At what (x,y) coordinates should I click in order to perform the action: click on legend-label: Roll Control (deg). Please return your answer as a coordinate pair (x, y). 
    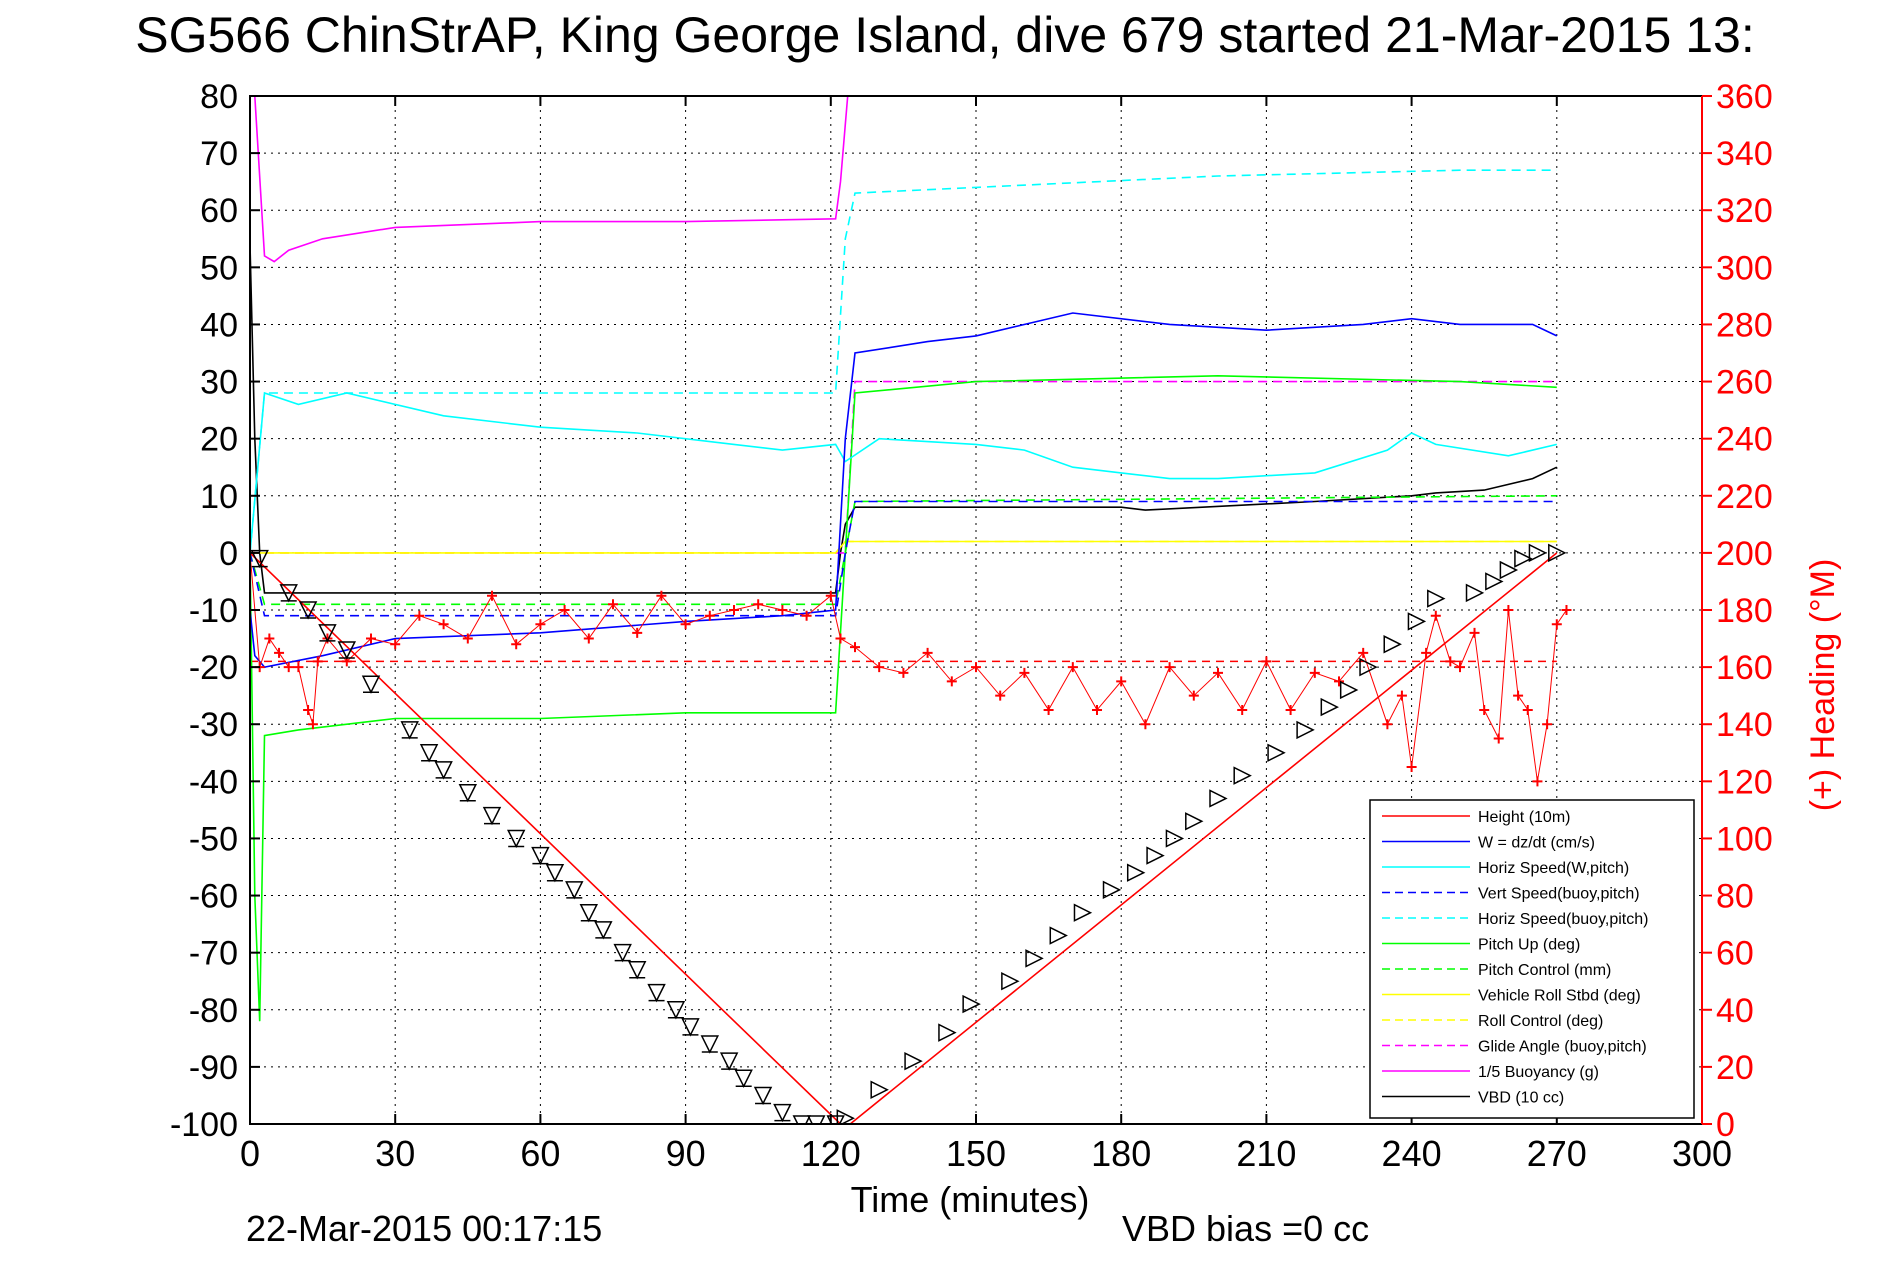
    Looking at the image, I should click on (1540, 1021).